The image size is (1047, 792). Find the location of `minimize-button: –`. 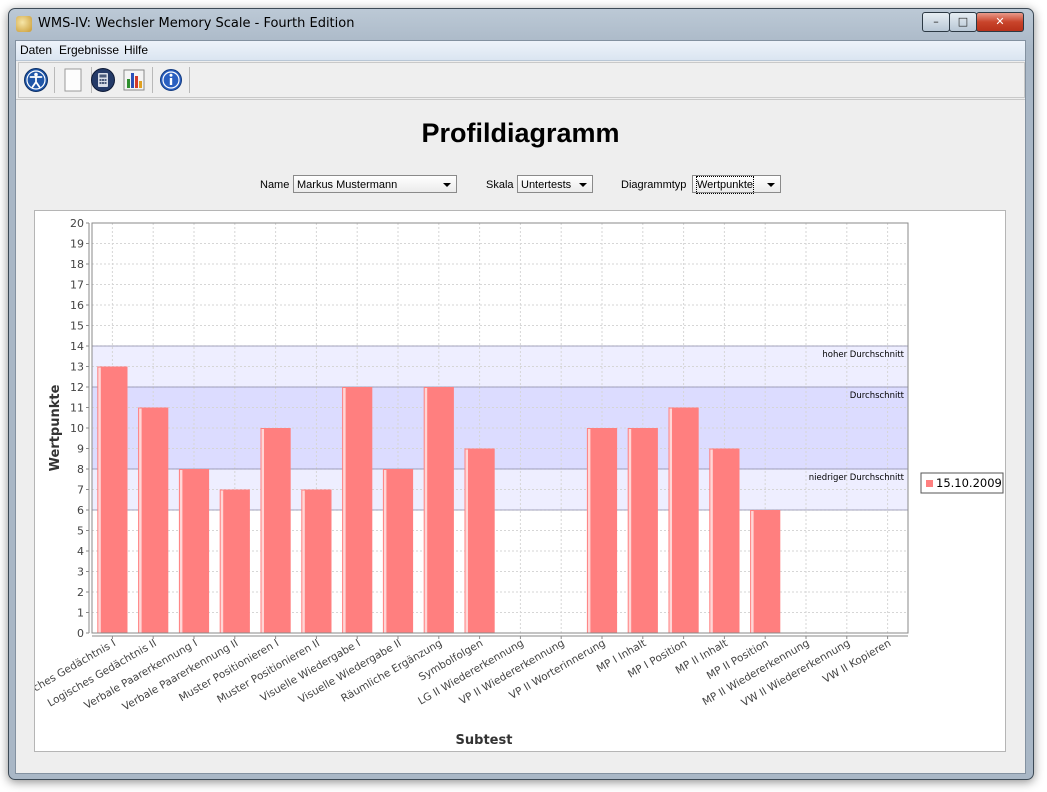

minimize-button: – is located at coordinates (936, 22).